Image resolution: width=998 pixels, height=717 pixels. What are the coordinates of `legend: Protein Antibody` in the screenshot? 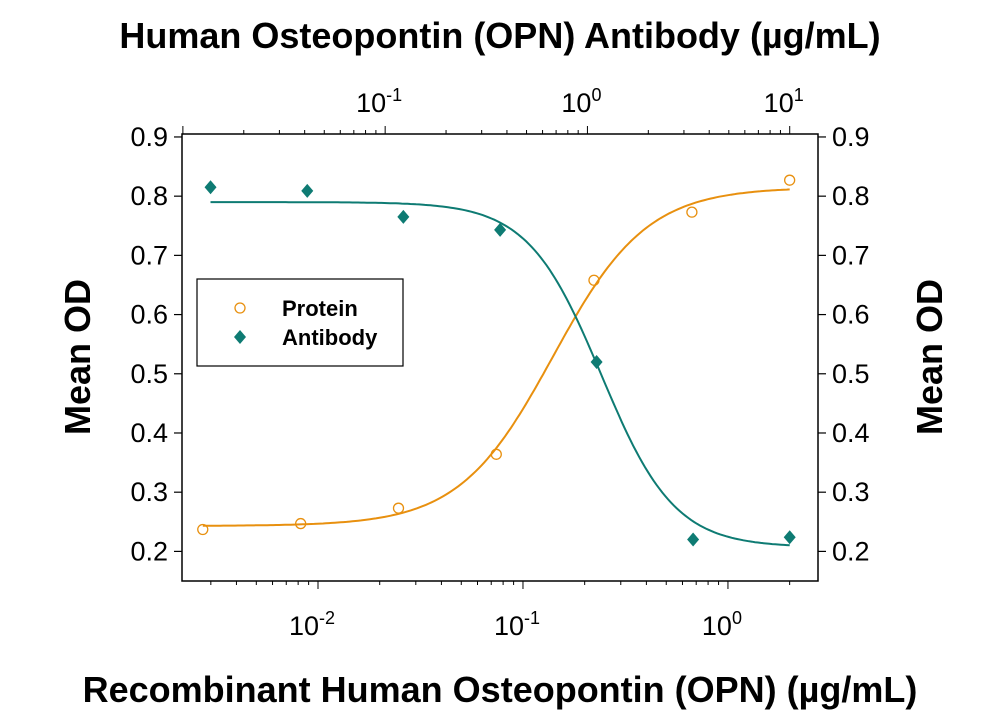 It's located at (300, 322).